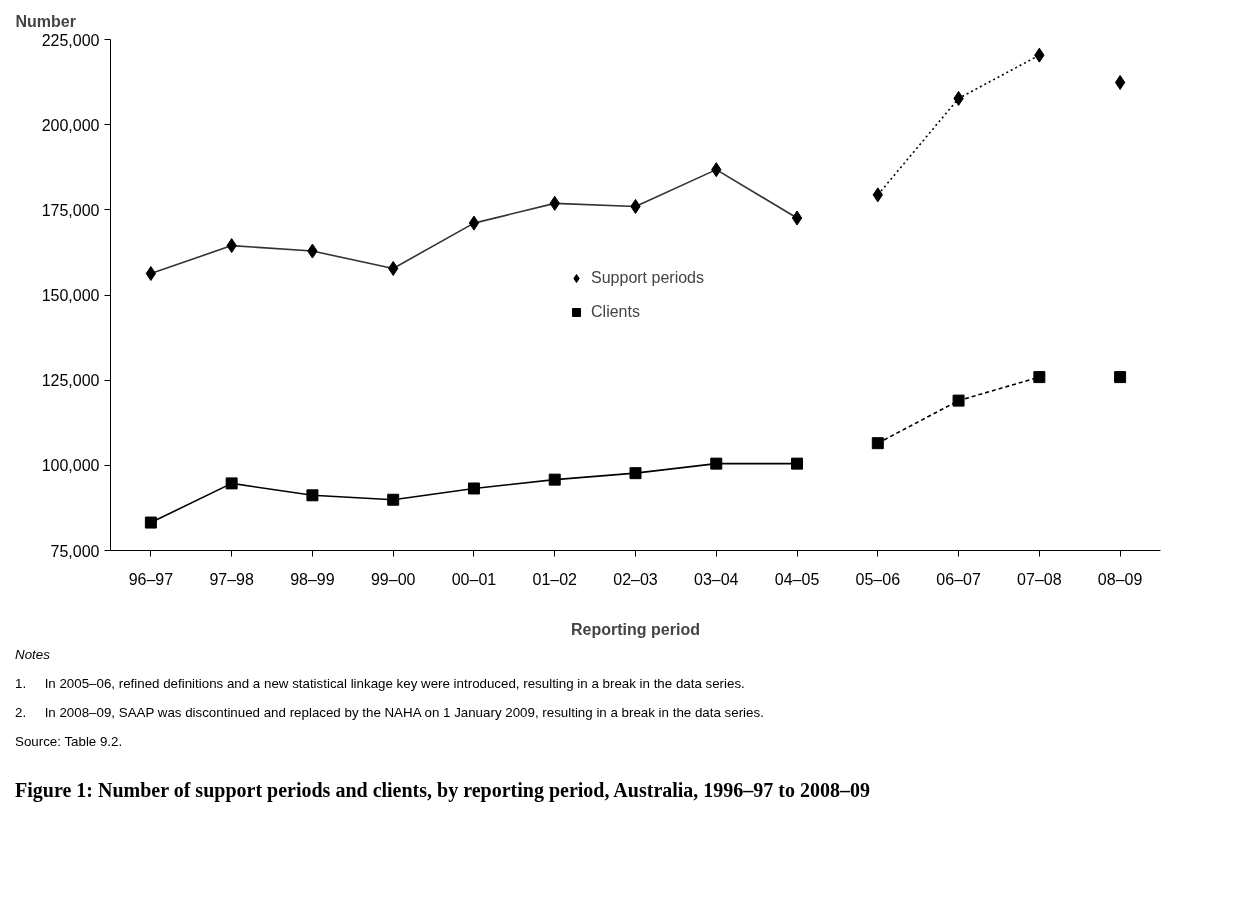 The image size is (1236, 917). I want to click on legend-label: Clients, so click(615, 311).